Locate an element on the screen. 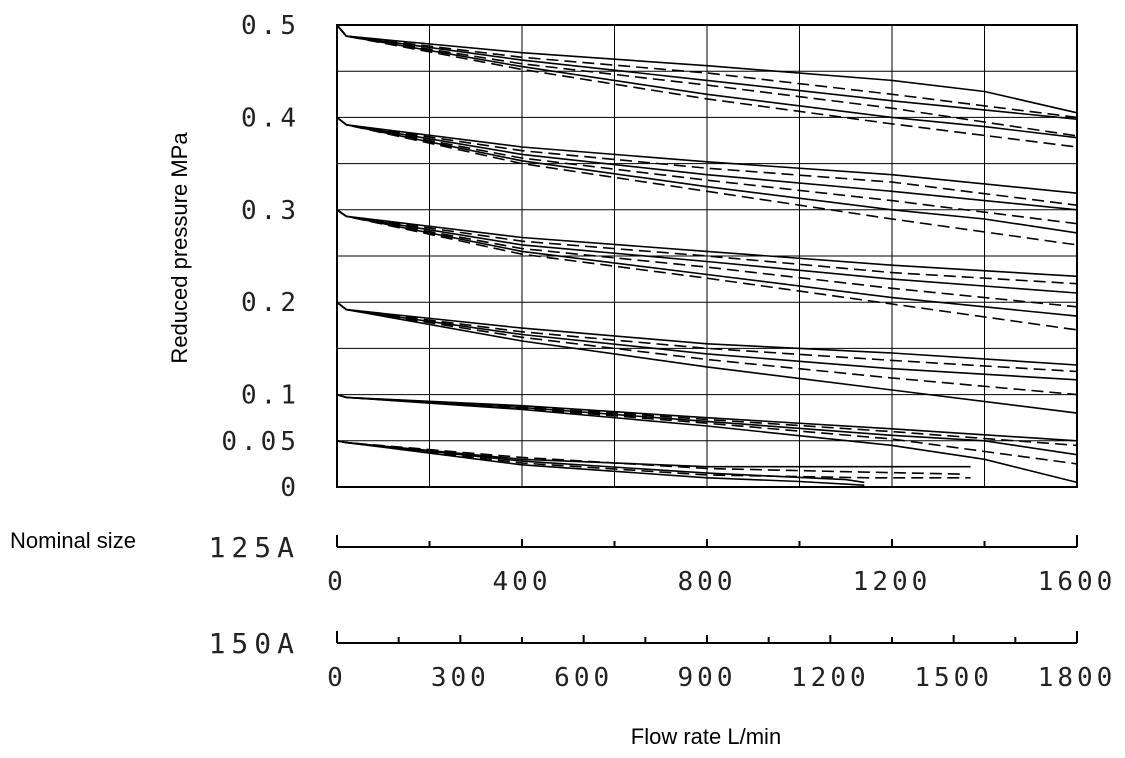 The width and height of the screenshot is (1125, 758). y-tick-label: 0.4 is located at coordinates (270, 118).